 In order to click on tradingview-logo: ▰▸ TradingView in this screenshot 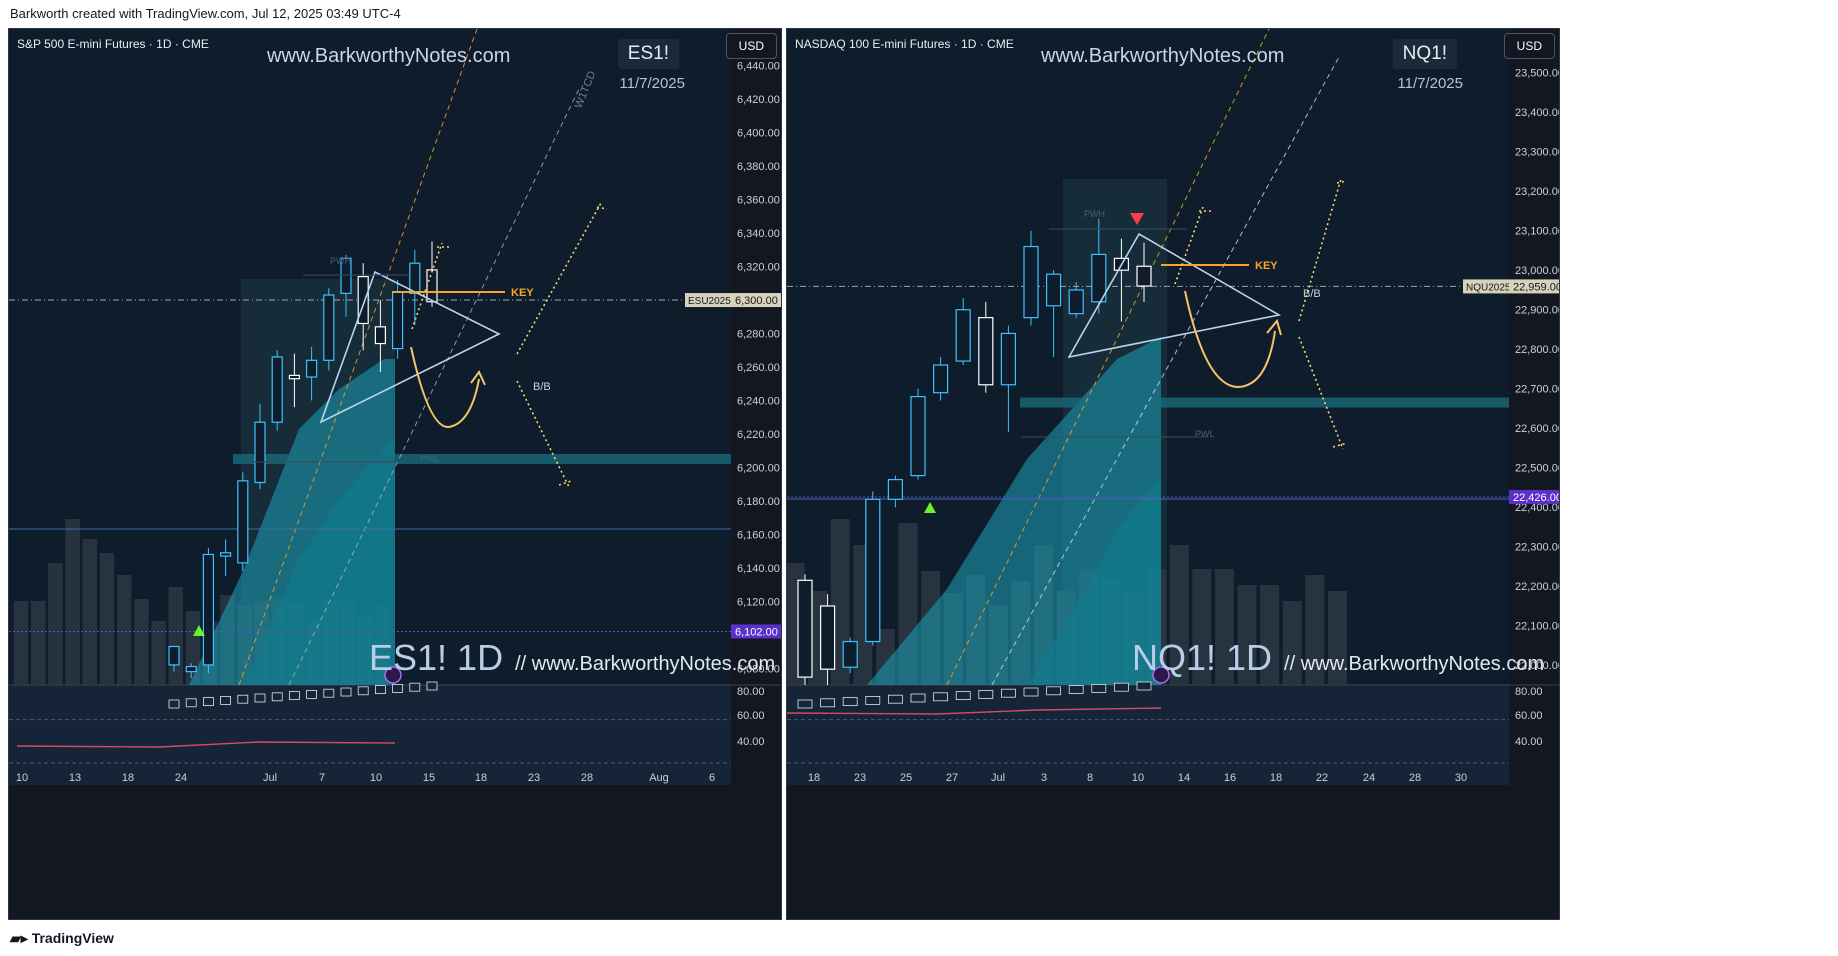, I will do `click(62, 938)`.